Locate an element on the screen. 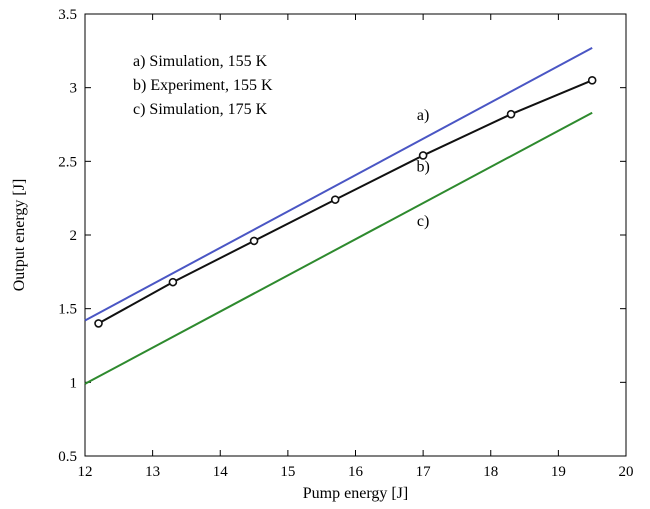 The width and height of the screenshot is (650, 509). y-tick-label: 2.5 is located at coordinates (67, 162).